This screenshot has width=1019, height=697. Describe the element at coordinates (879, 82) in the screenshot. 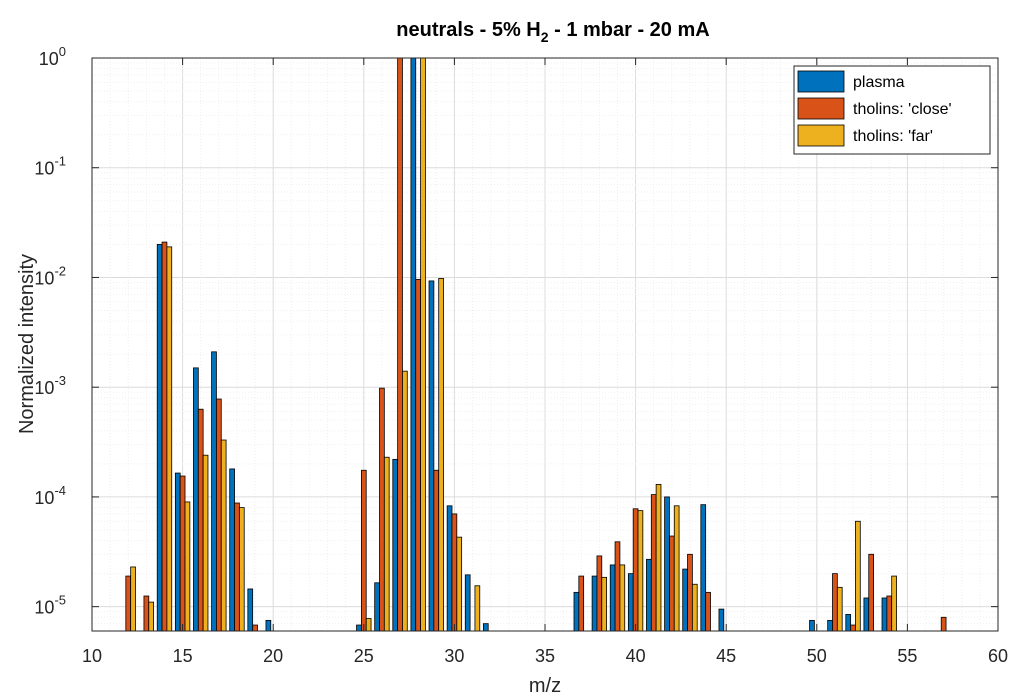

I see `legend-label: plasma` at that location.